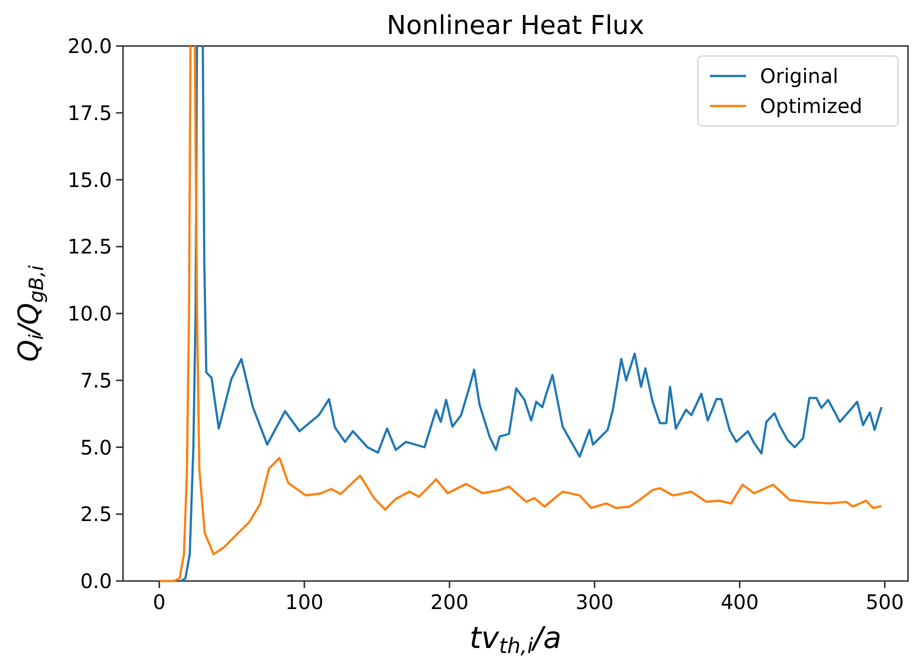 The width and height of the screenshot is (913, 656). I want to click on y-tick-label: 0.0, so click(96, 581).